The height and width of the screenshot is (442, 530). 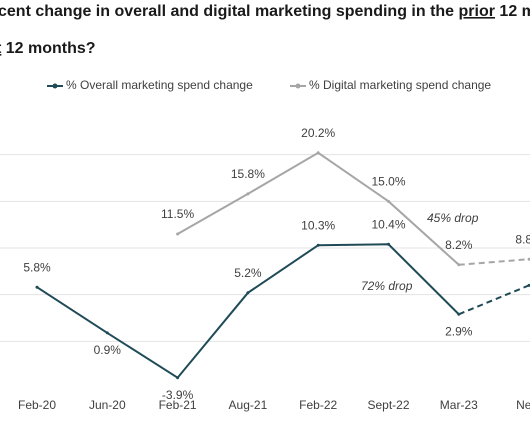 What do you see at coordinates (522, 239) in the screenshot?
I see `value-label: 8.8%` at bounding box center [522, 239].